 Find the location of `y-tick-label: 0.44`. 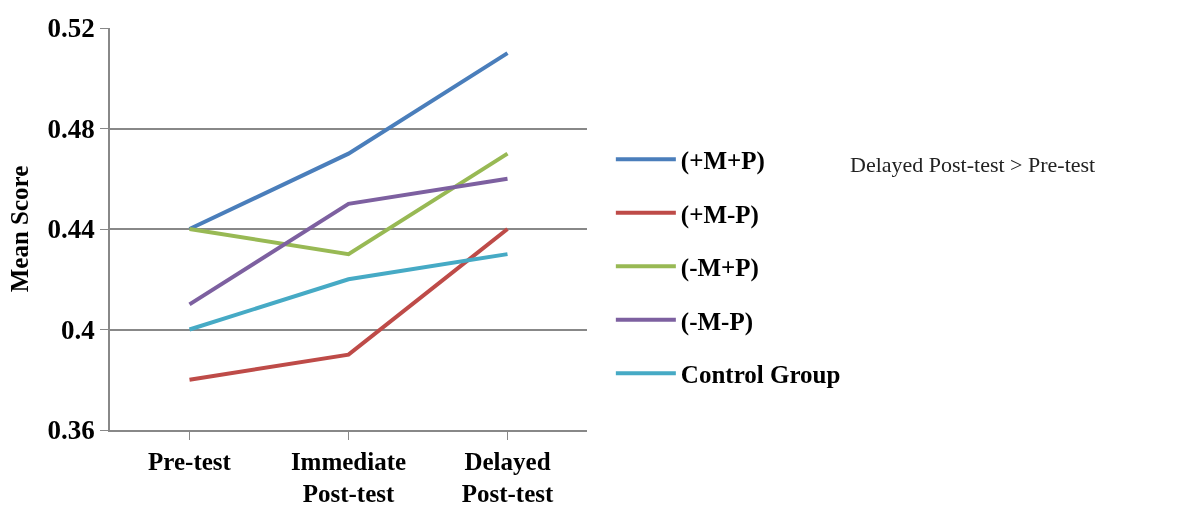

y-tick-label: 0.44 is located at coordinates (71, 229).